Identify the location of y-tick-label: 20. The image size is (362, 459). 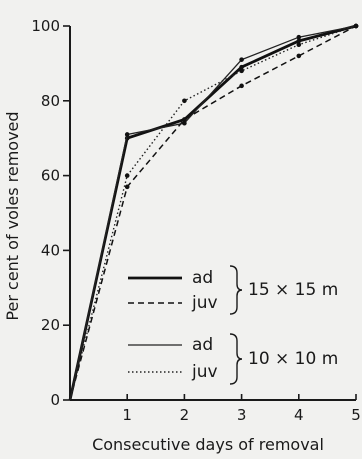
(50, 325).